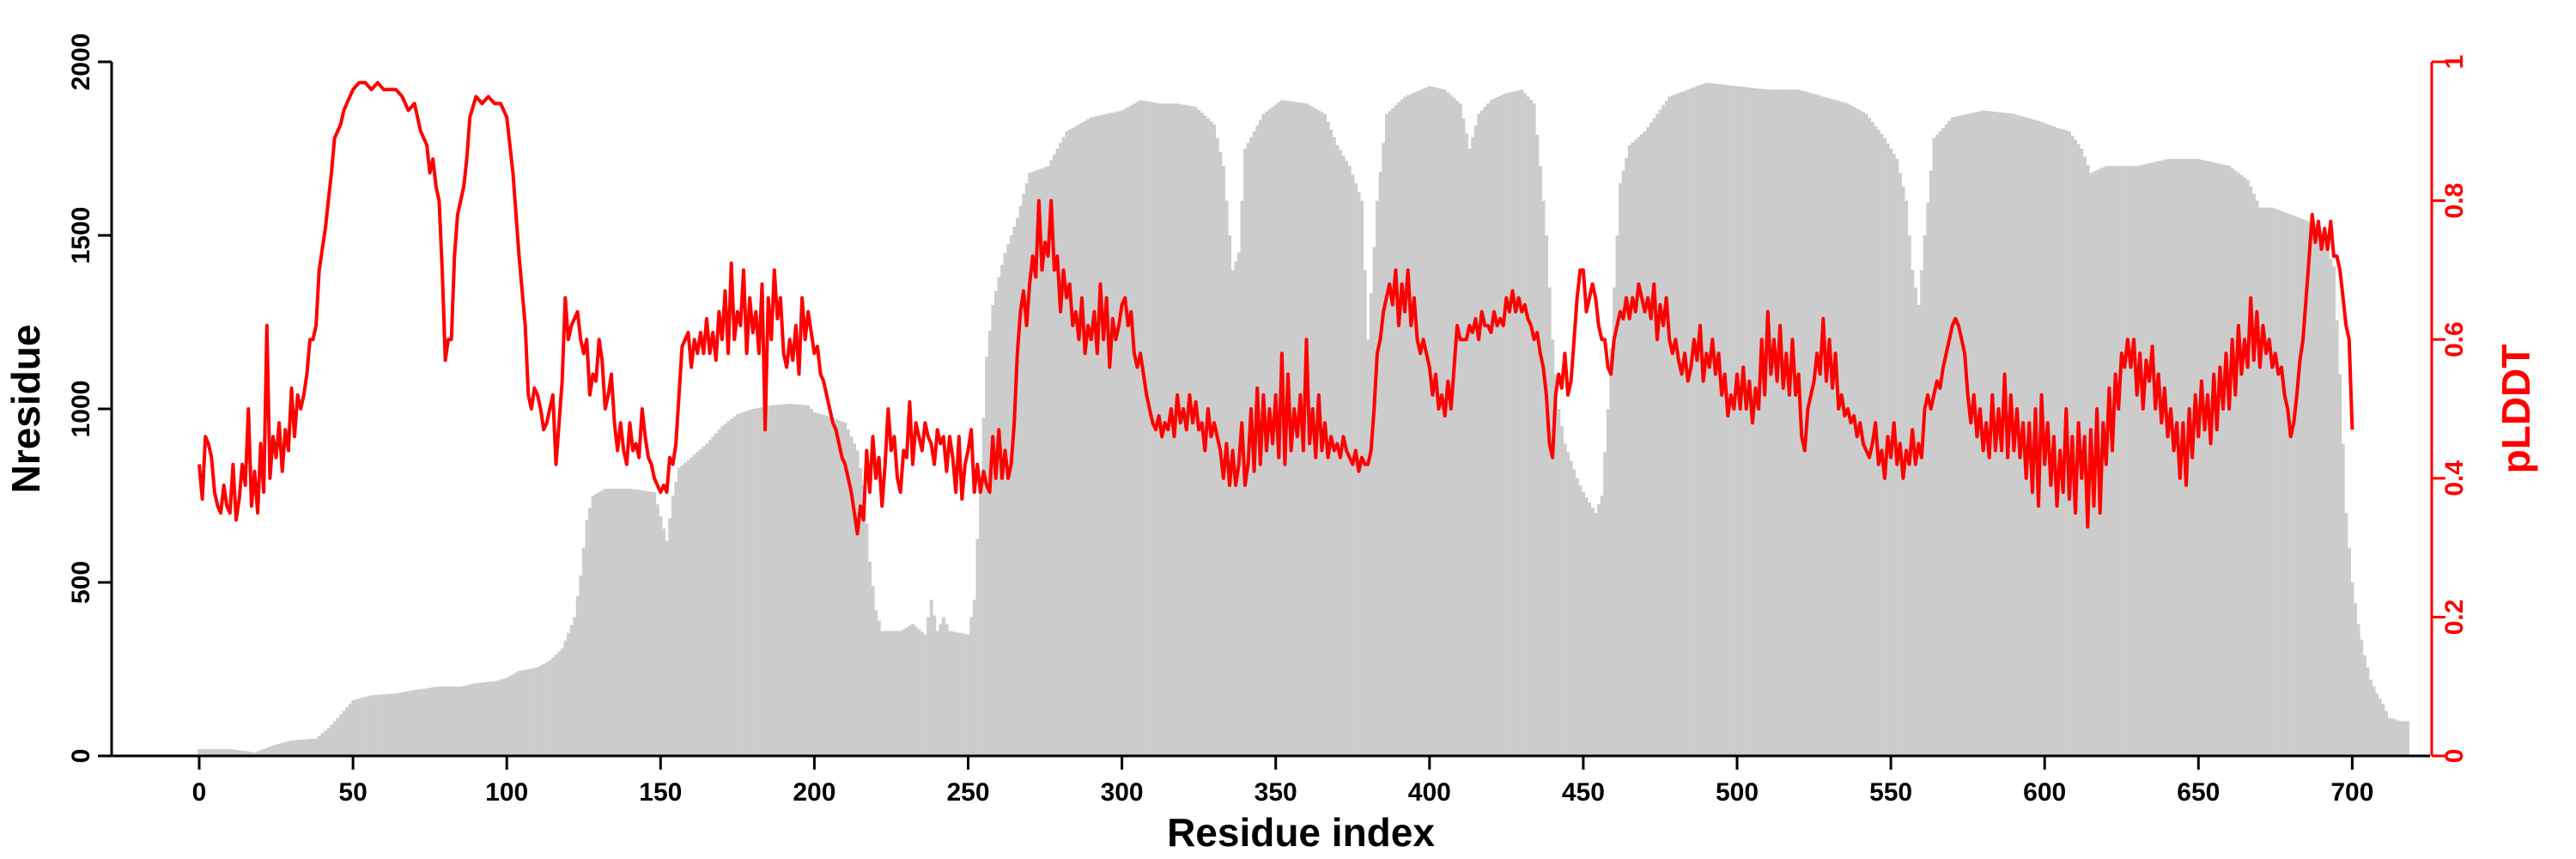  Describe the element at coordinates (25, 409) in the screenshot. I see `left-y-axis-title: Nresidue` at that location.